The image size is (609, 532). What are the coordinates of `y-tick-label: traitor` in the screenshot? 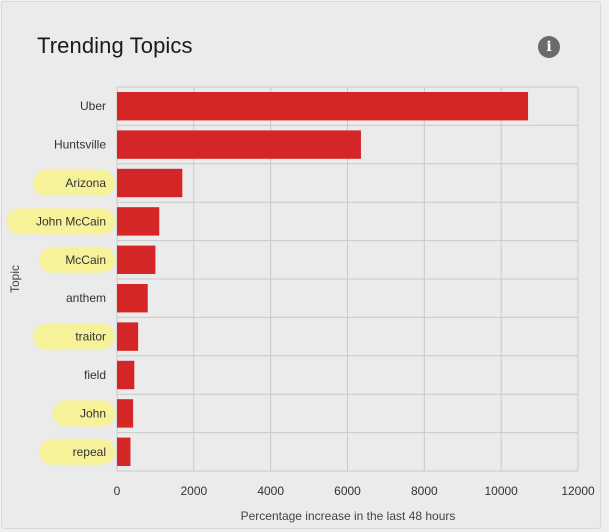 It's located at (90, 337).